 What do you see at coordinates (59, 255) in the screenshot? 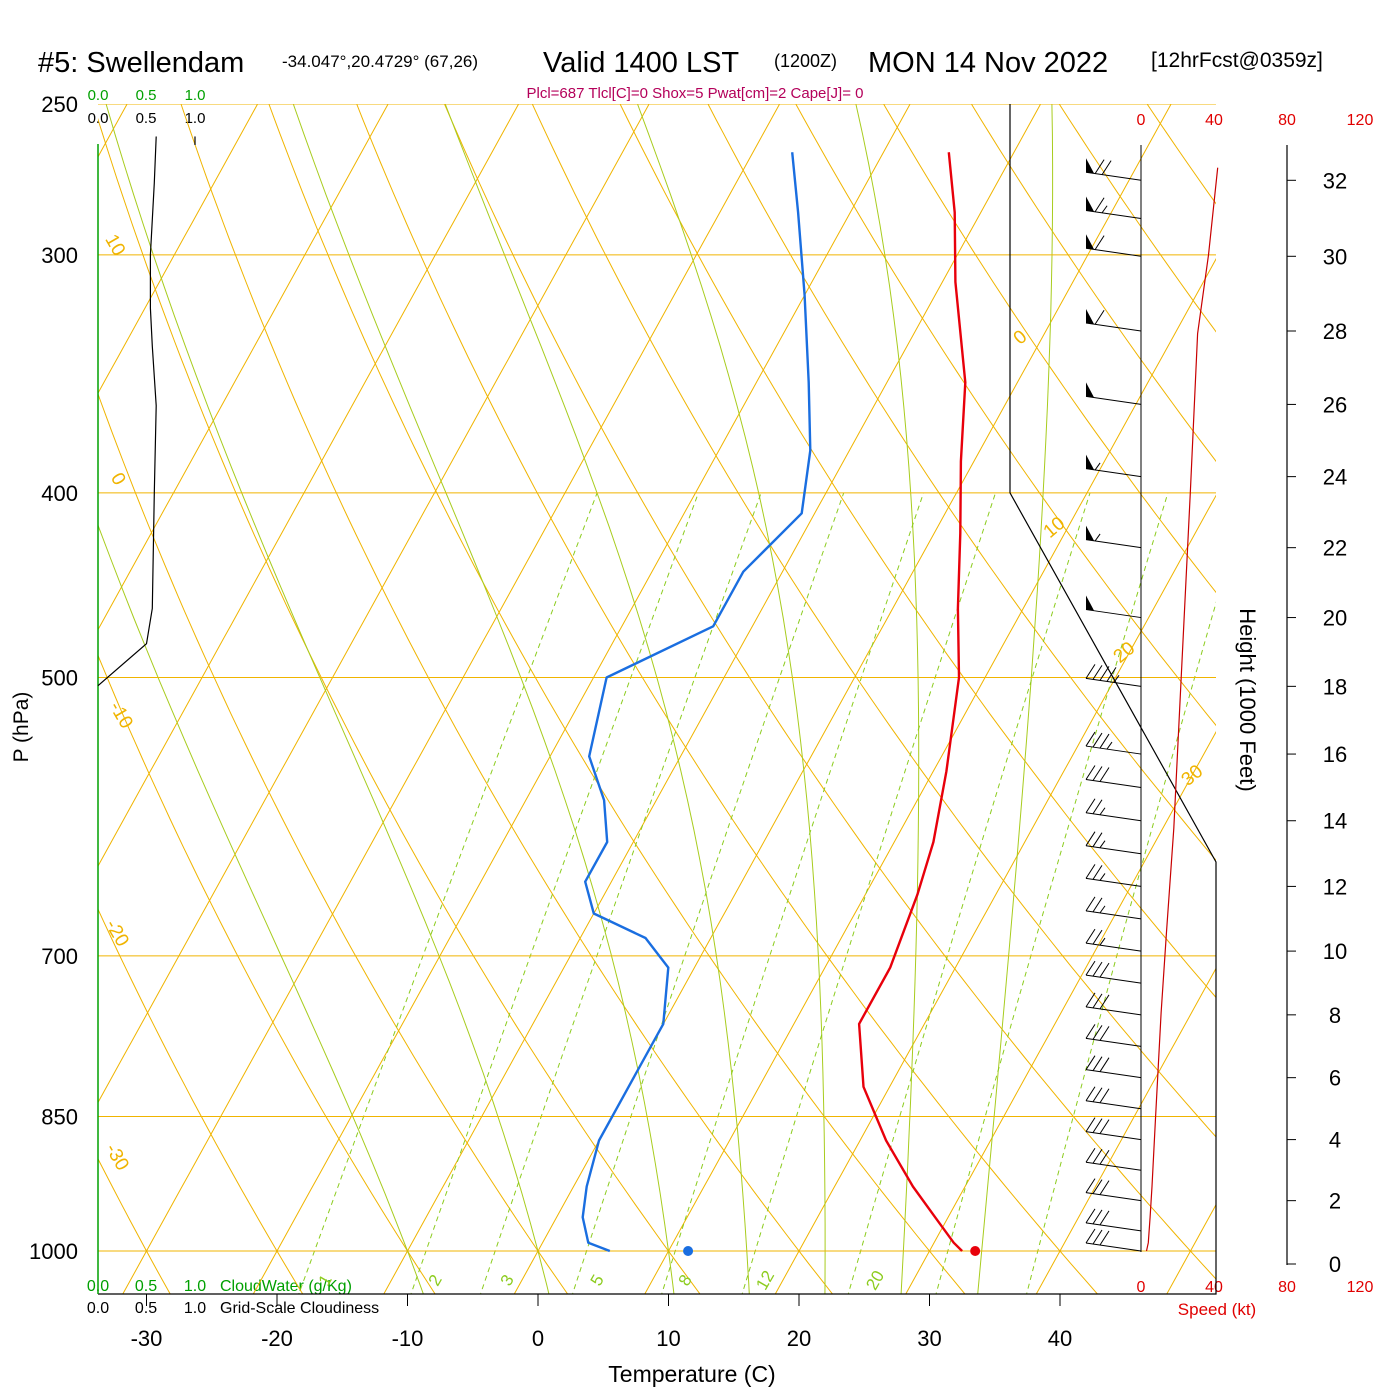
I see `pressure-tick-label: 300` at bounding box center [59, 255].